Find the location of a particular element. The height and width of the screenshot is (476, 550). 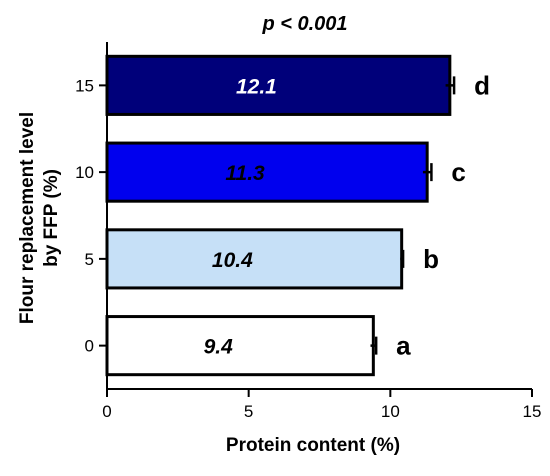

significance-letter-5: b is located at coordinates (431, 259).